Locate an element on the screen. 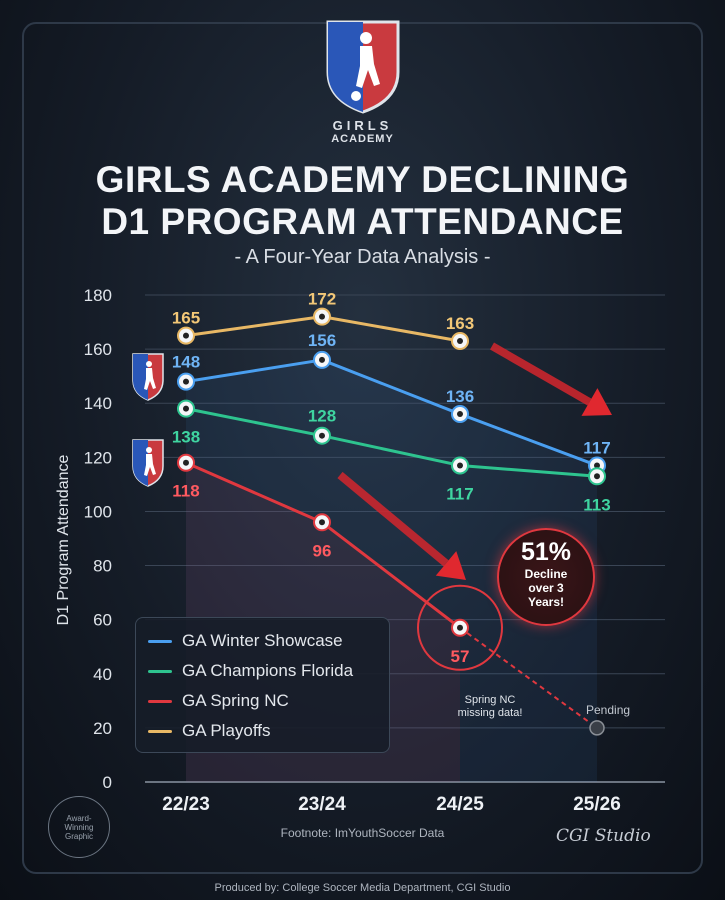  y-tick-label: 120 is located at coordinates (98, 457).